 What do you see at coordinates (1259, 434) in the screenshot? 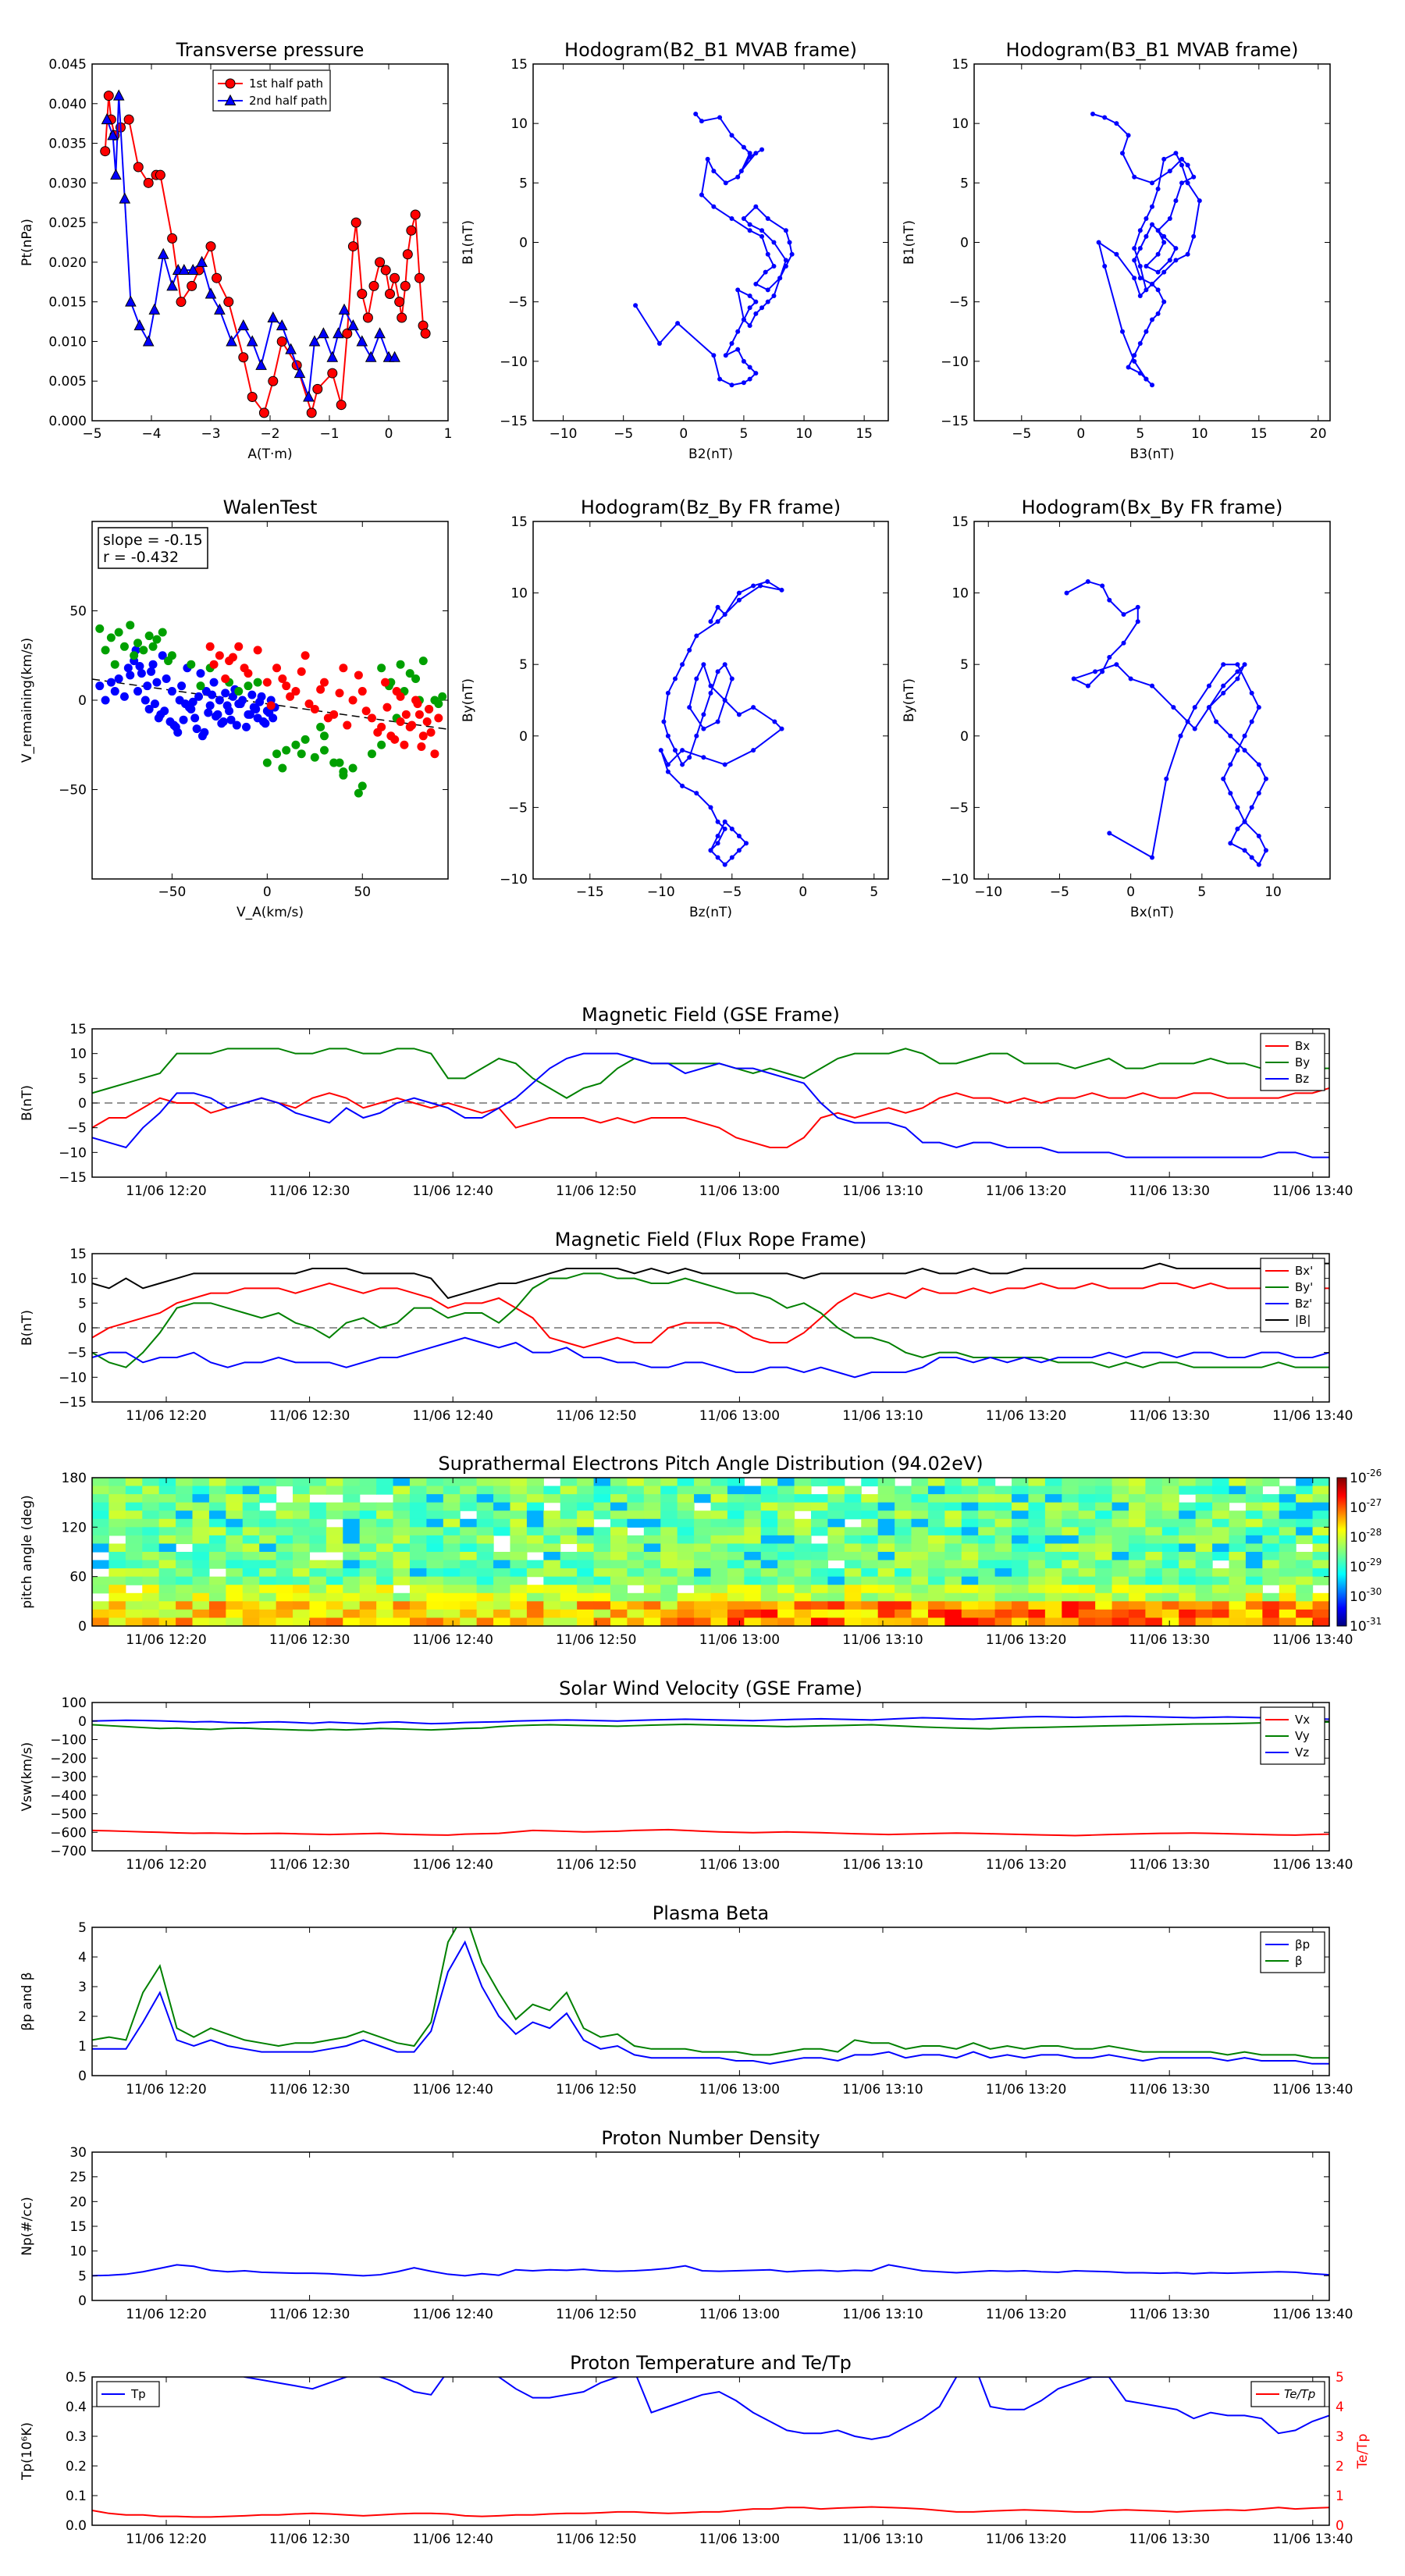
I see `h2-xtick-label: 15` at bounding box center [1259, 434].